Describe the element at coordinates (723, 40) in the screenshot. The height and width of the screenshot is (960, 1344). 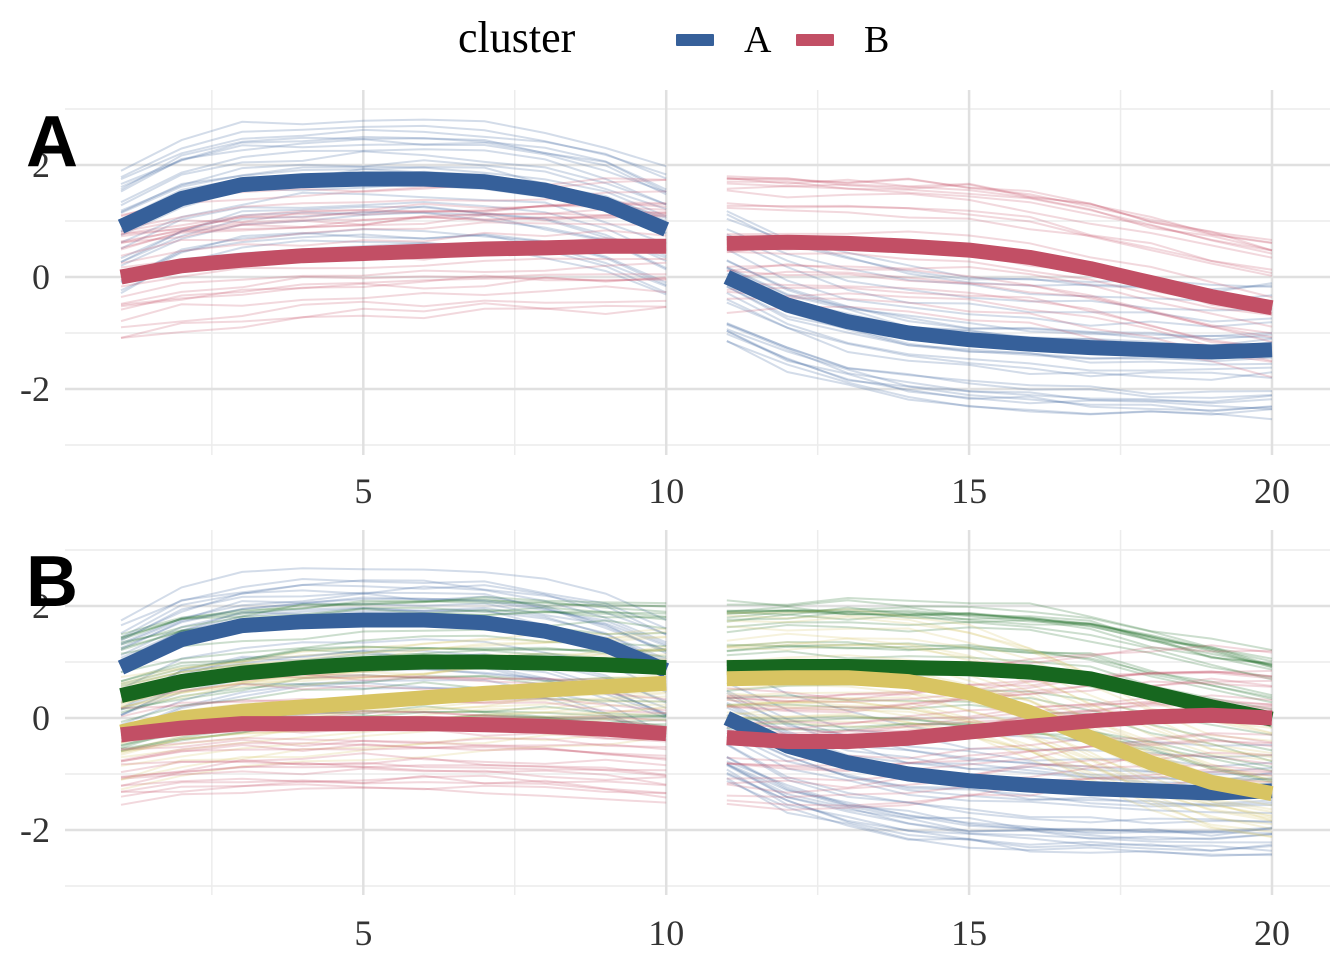
I see `legend-item-a: A` at that location.